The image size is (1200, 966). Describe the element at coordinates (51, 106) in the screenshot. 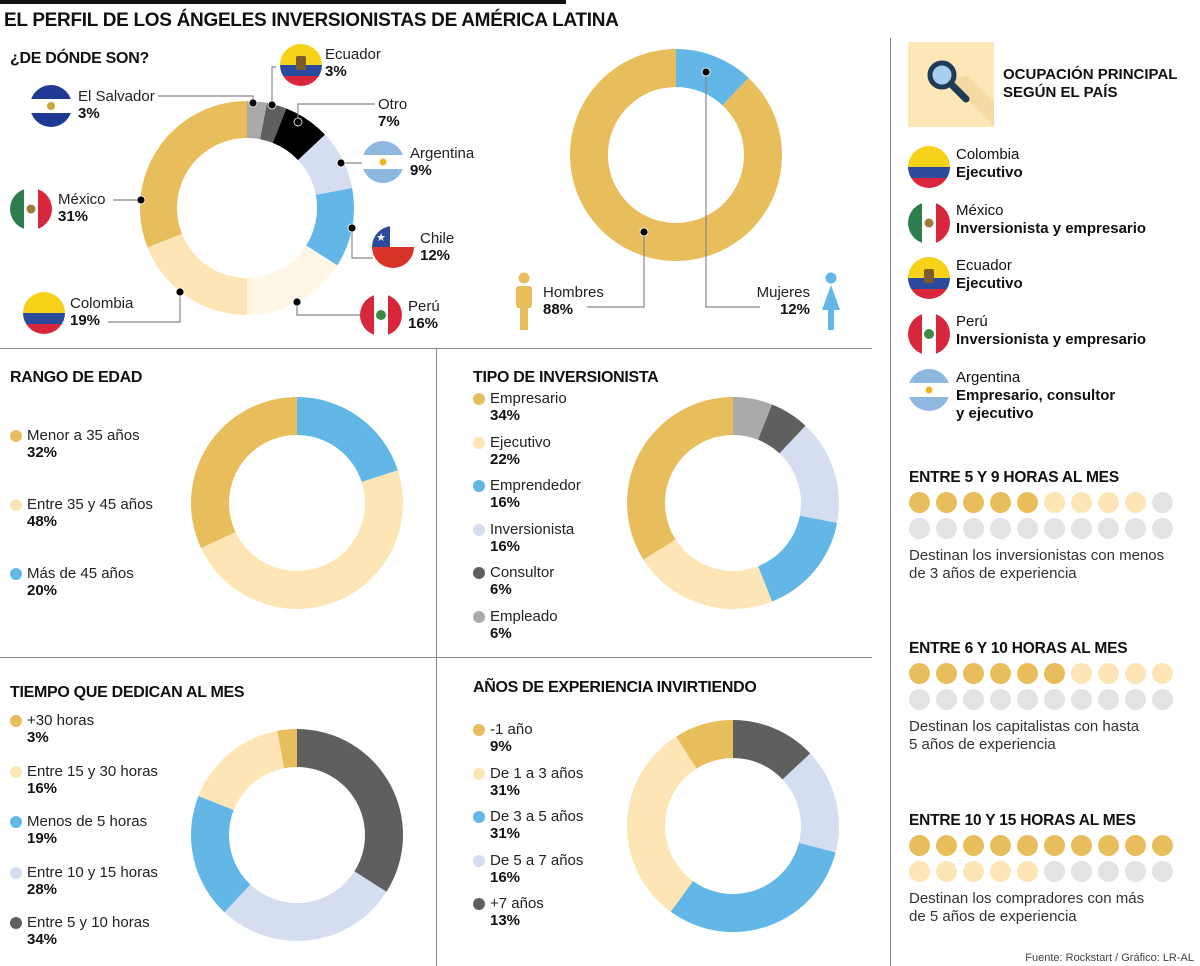

I see `el-salvador-flag-icon` at that location.